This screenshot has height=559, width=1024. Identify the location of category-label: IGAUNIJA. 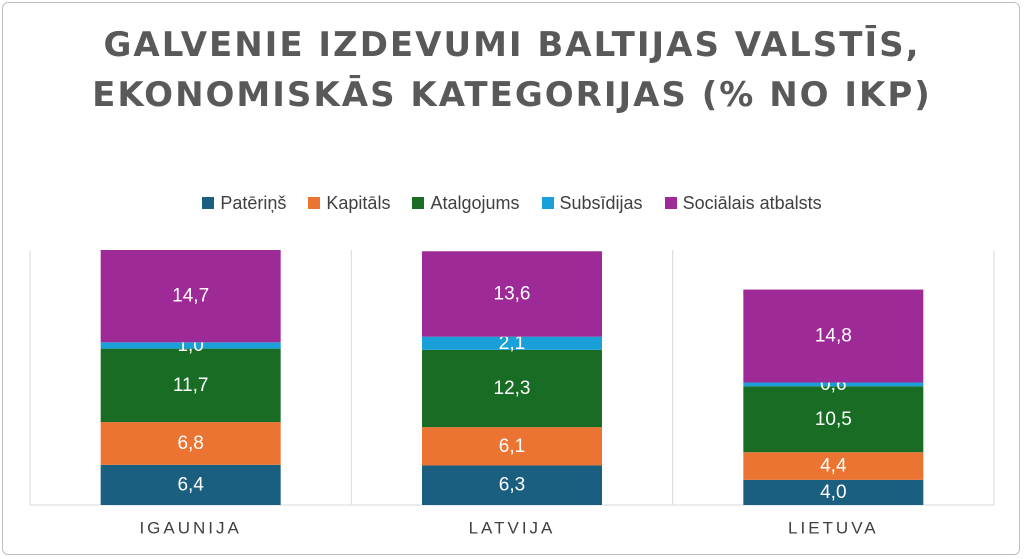
(190, 528).